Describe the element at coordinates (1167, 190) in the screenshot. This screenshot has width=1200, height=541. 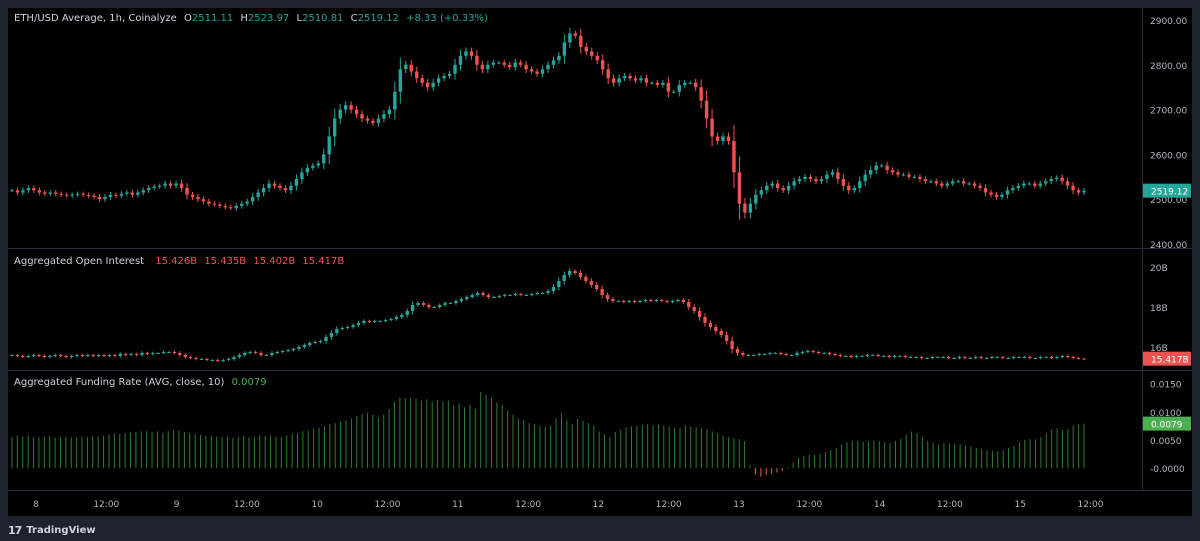
I see `price-last-value-badge` at that location.